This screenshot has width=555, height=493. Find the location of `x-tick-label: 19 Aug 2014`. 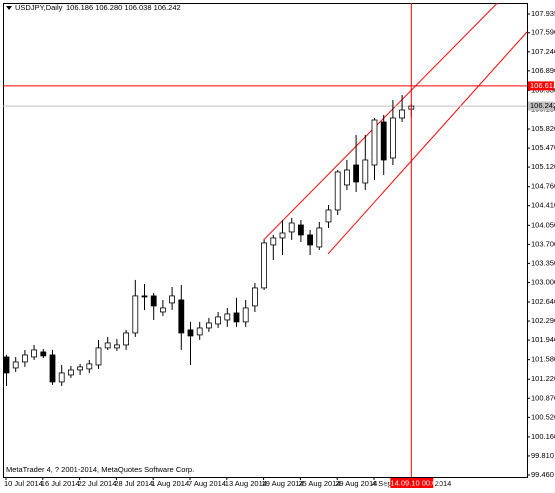

x-tick-label: 19 Aug 2014 is located at coordinates (283, 483).